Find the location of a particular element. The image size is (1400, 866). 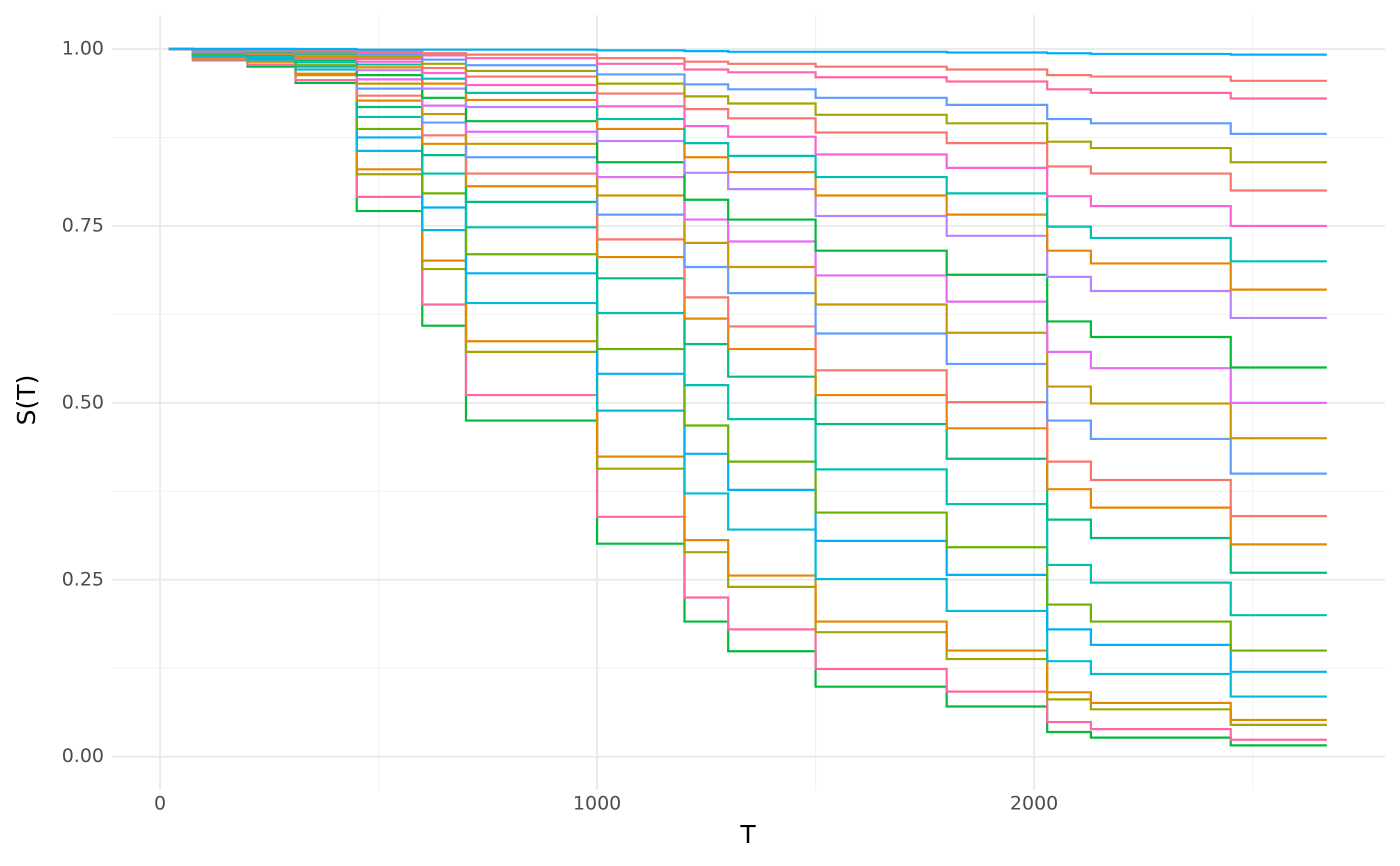

y-tick-label: 0.50 is located at coordinates (83, 402).